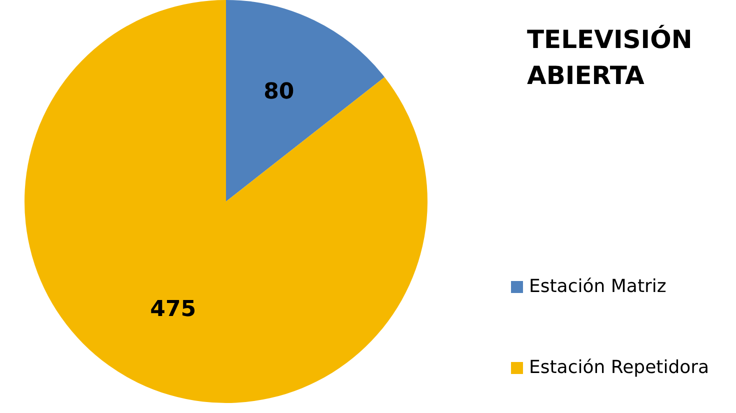 The image size is (736, 413). What do you see at coordinates (619, 367) in the screenshot?
I see `legend-label: Estación Repetidora` at bounding box center [619, 367].